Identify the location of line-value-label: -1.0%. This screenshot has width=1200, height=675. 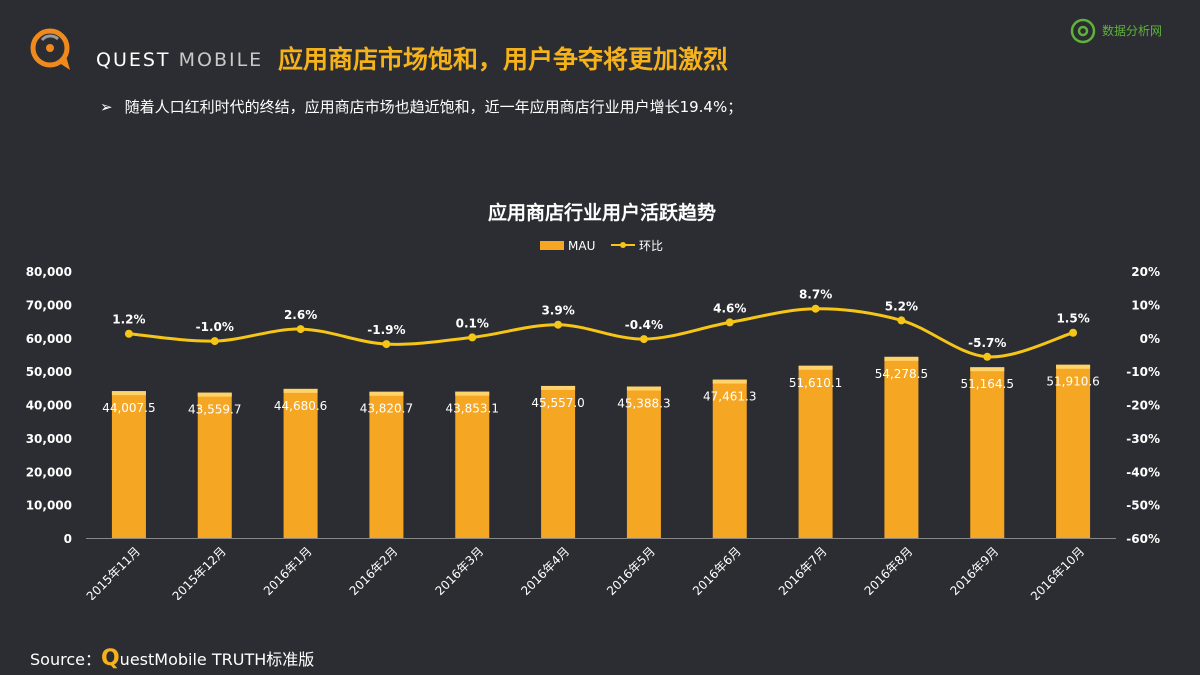
(215, 327).